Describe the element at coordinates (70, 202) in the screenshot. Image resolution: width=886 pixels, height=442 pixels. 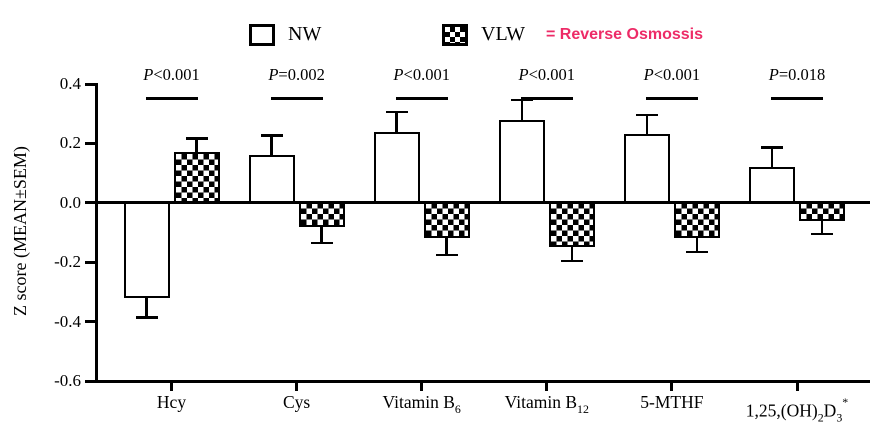
I see `y-tick-label: 0.0` at that location.